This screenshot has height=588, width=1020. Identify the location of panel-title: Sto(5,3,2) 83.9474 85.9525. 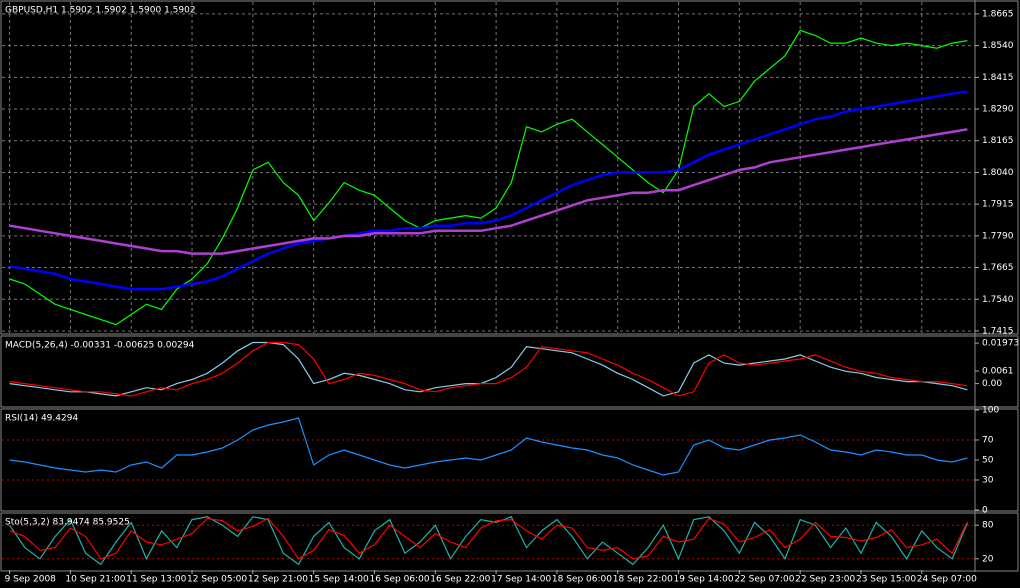
(67, 523).